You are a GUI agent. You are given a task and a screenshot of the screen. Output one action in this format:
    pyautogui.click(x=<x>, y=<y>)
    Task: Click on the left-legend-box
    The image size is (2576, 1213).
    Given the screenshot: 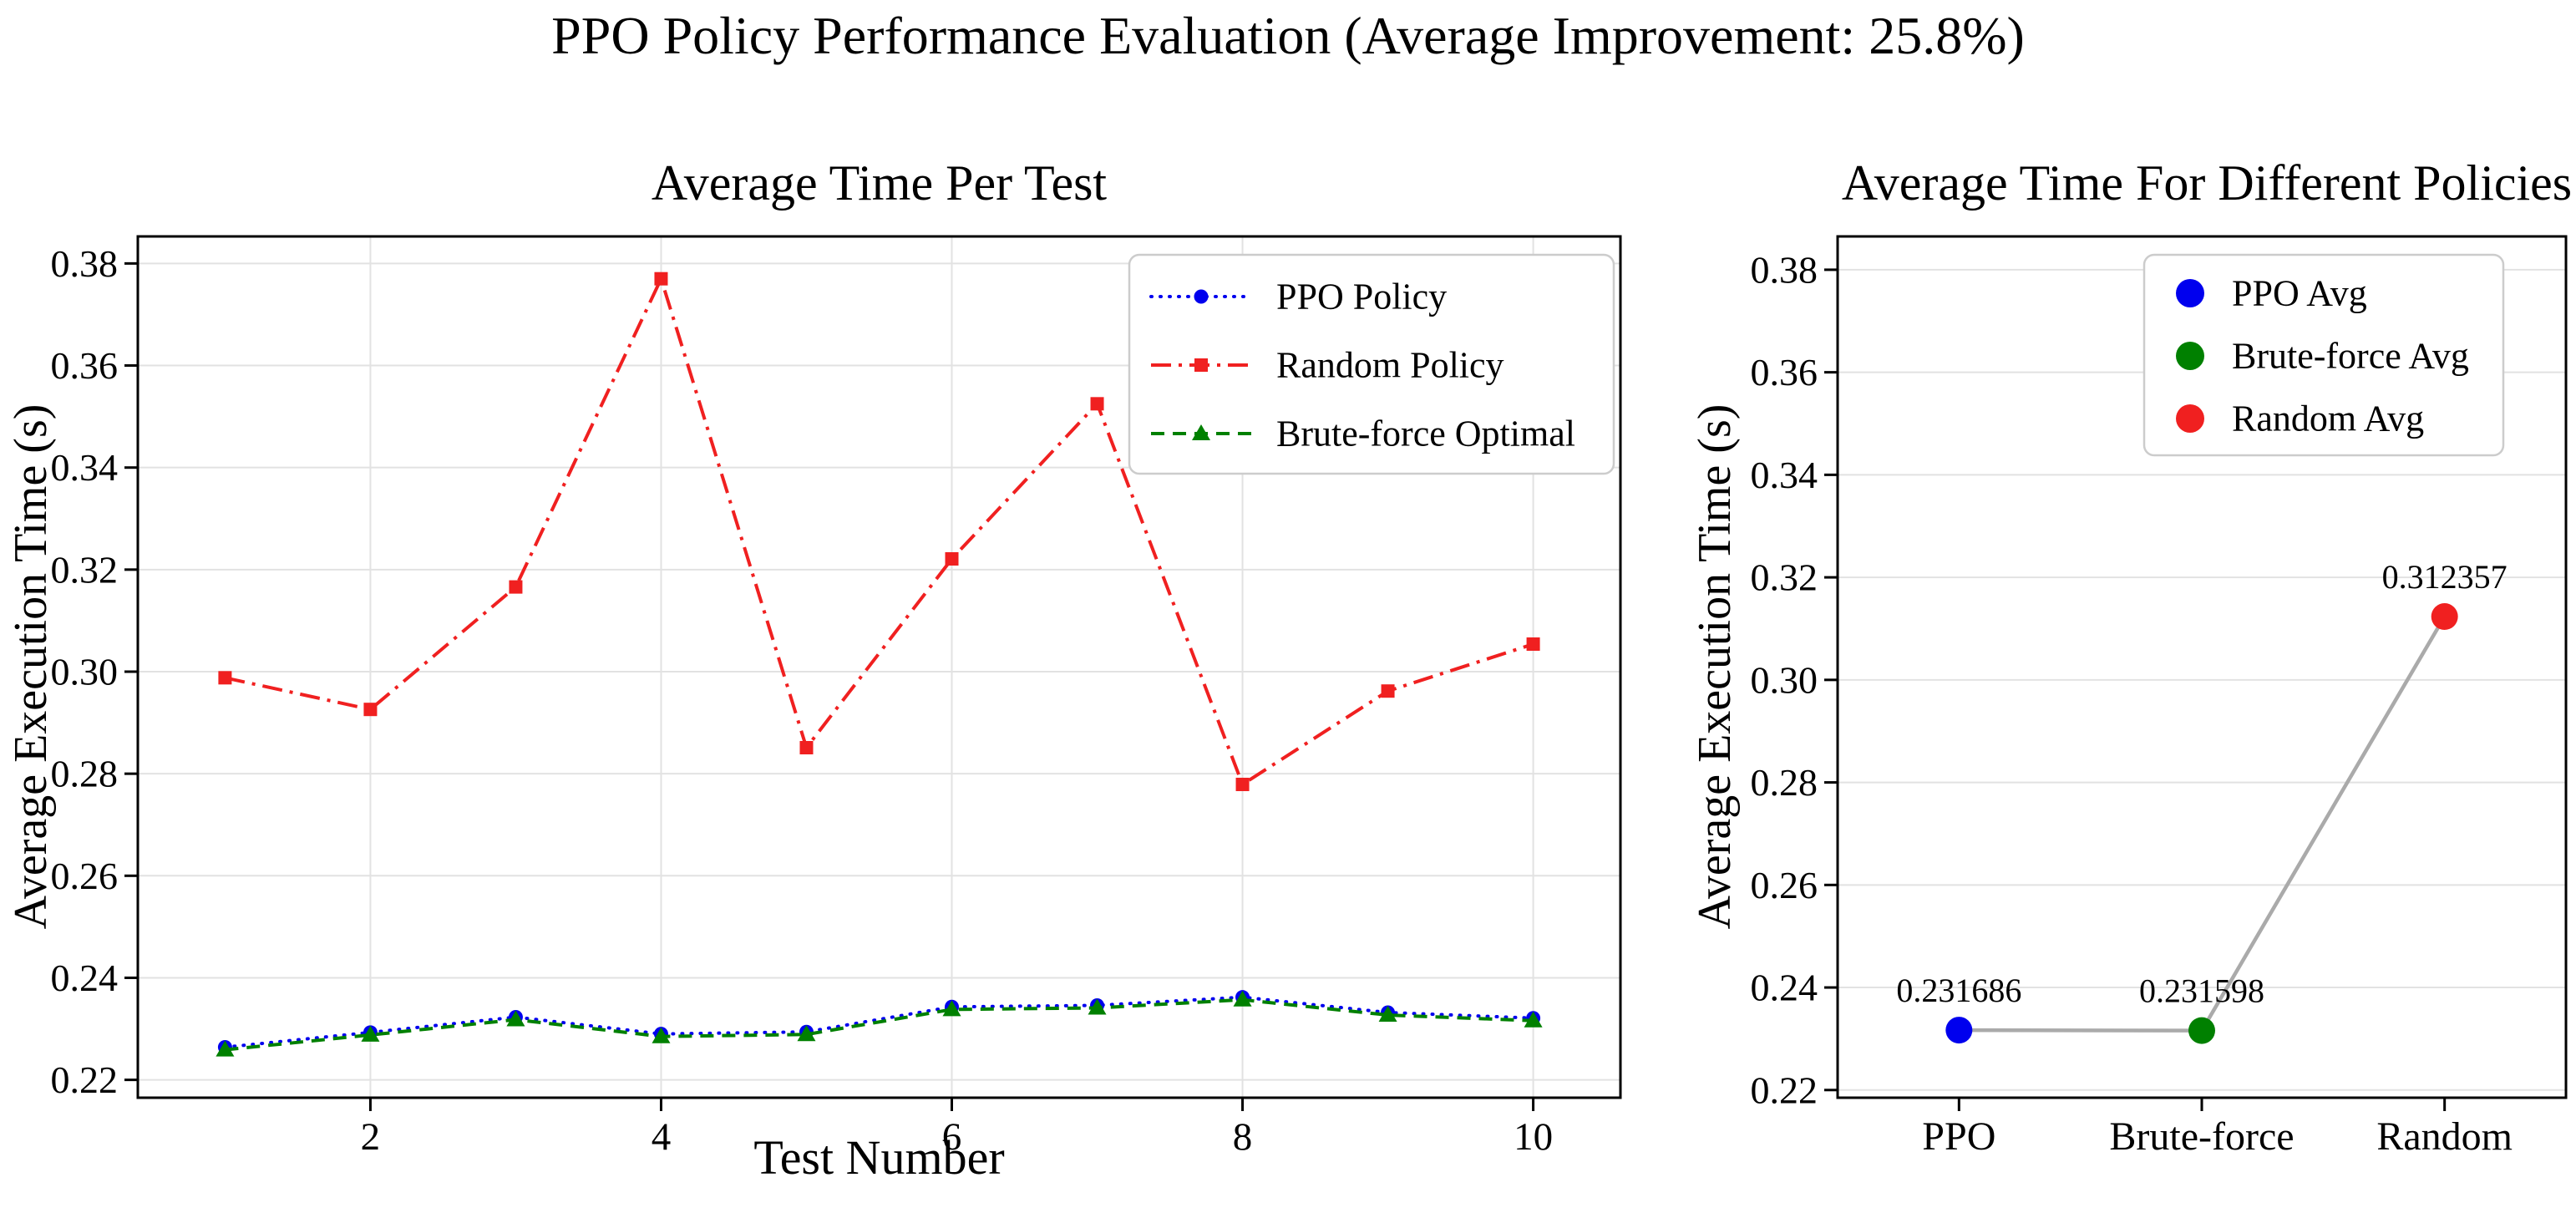 What is the action you would take?
    pyautogui.click(x=1371, y=364)
    